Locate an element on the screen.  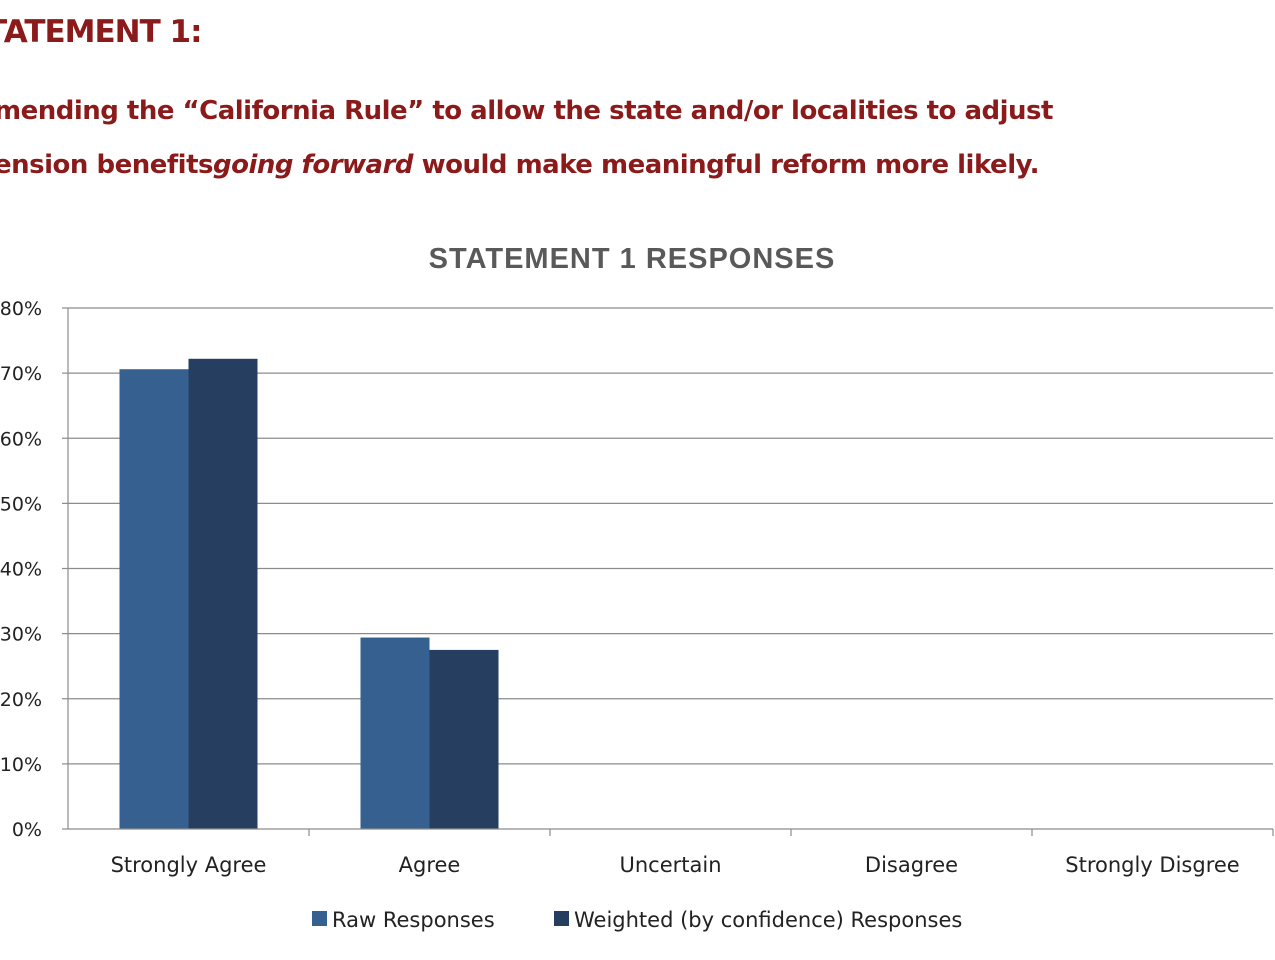
y-axis-tick-labels: 0% 10% 20% 30% 40% 50% 60% 70% 80% is located at coordinates (21, 569).